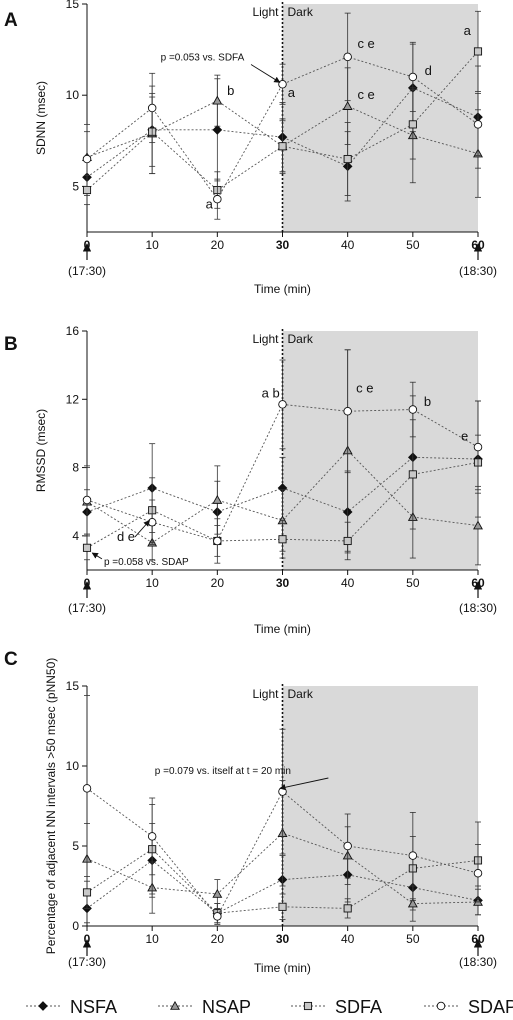 Image resolution: width=513 pixels, height=1020 pixels. I want to click on legend-marker-triangle, so click(175, 1005).